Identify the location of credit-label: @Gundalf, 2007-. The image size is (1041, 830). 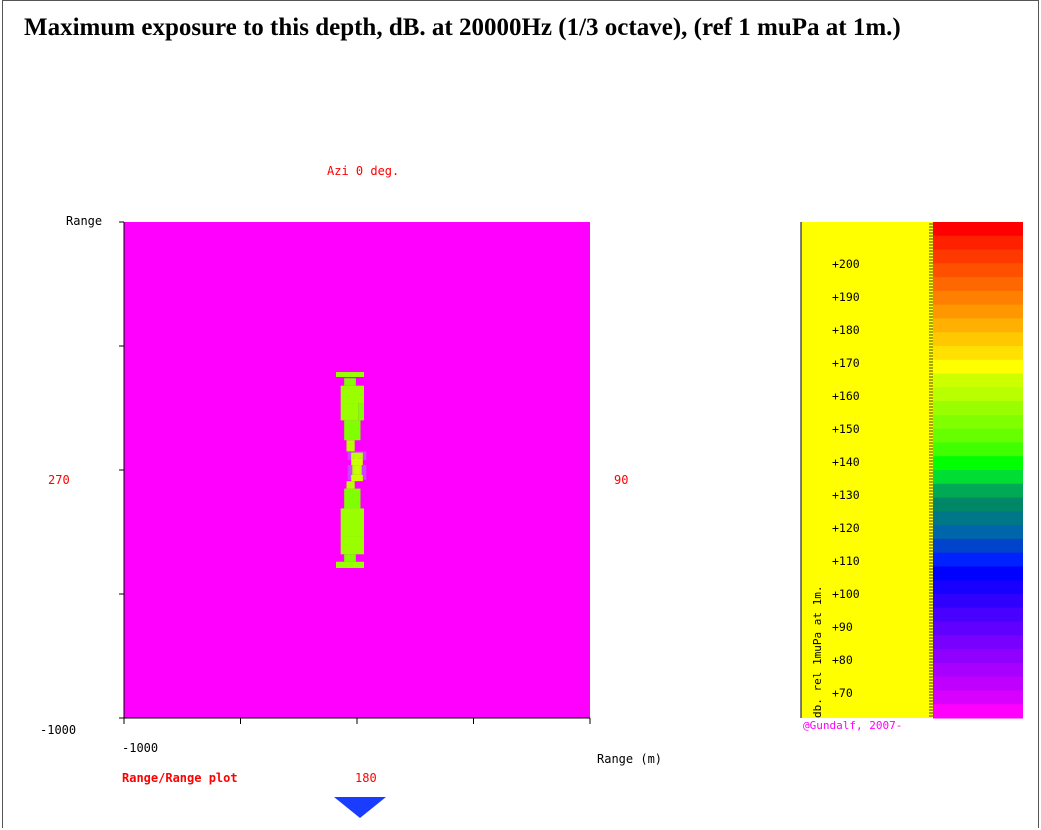
(853, 725).